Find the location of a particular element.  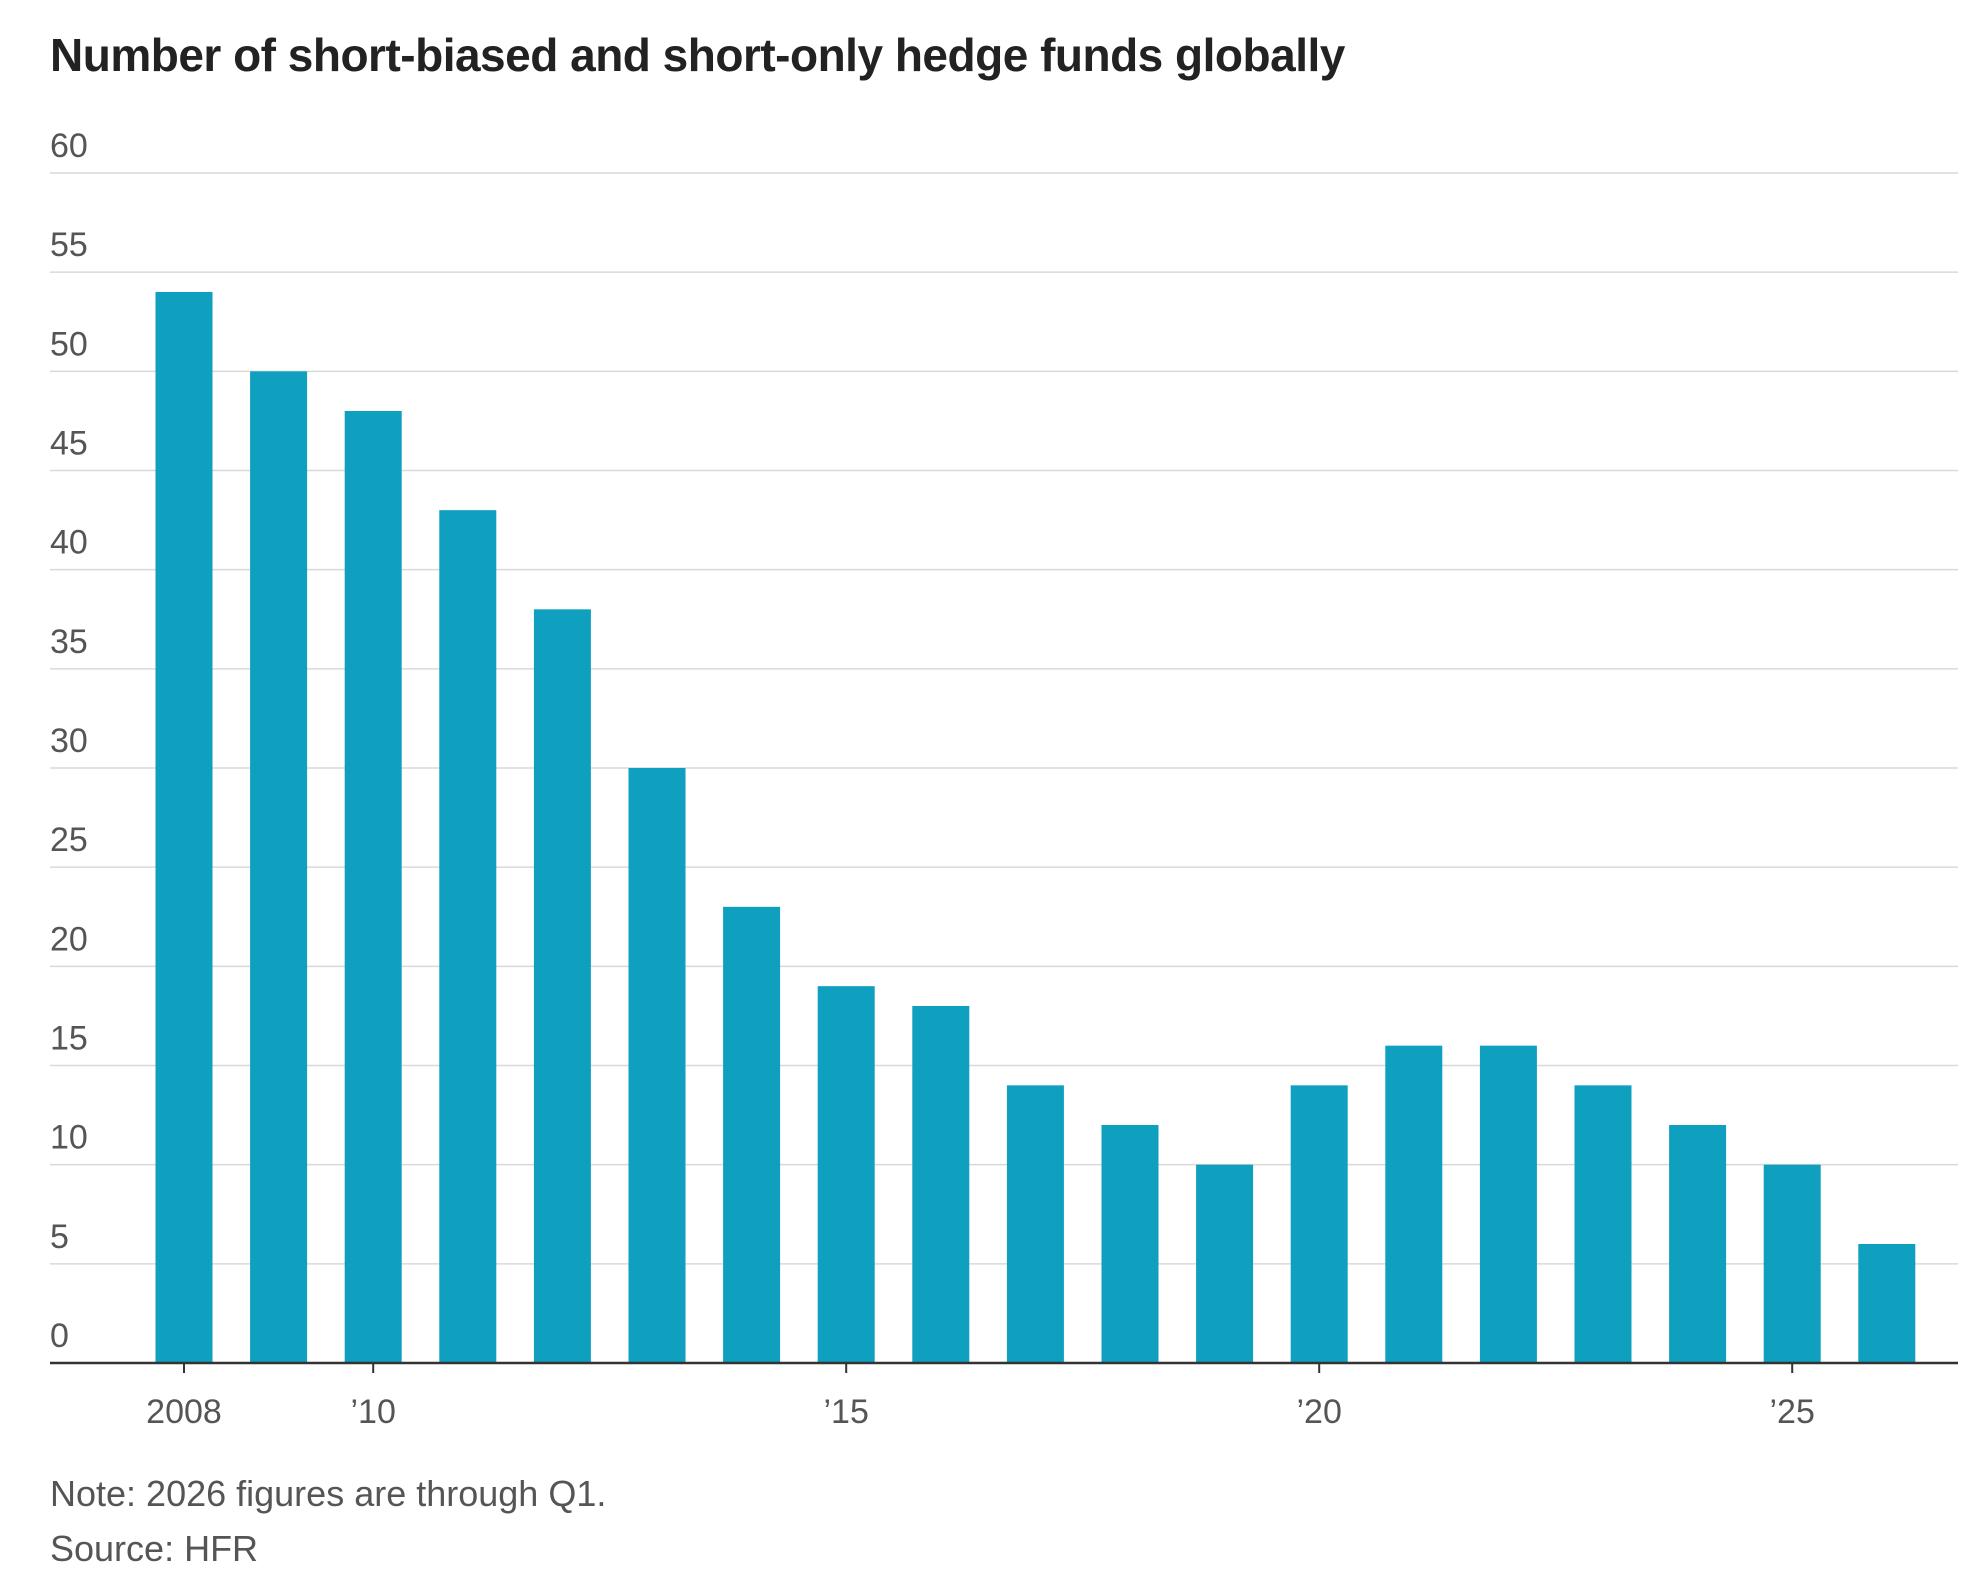

x-tick-label-2010: ’10 is located at coordinates (373, 1412).